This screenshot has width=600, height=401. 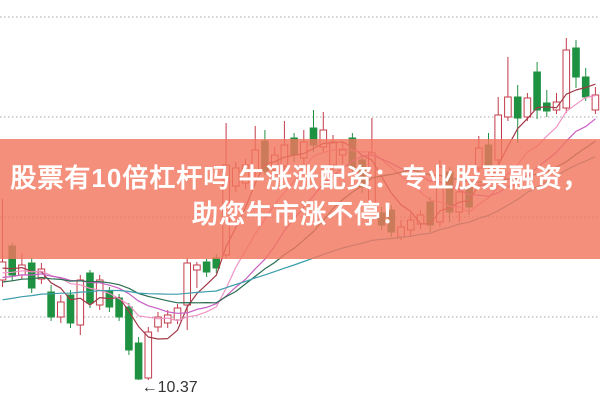 What do you see at coordinates (299, 214) in the screenshot?
I see `promo-banner-line-2: 助您牛市涨不停！` at bounding box center [299, 214].